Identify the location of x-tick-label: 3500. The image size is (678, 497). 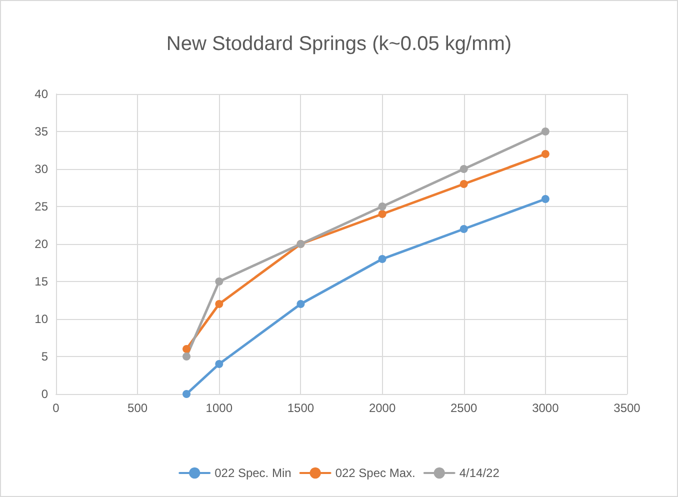
(627, 408).